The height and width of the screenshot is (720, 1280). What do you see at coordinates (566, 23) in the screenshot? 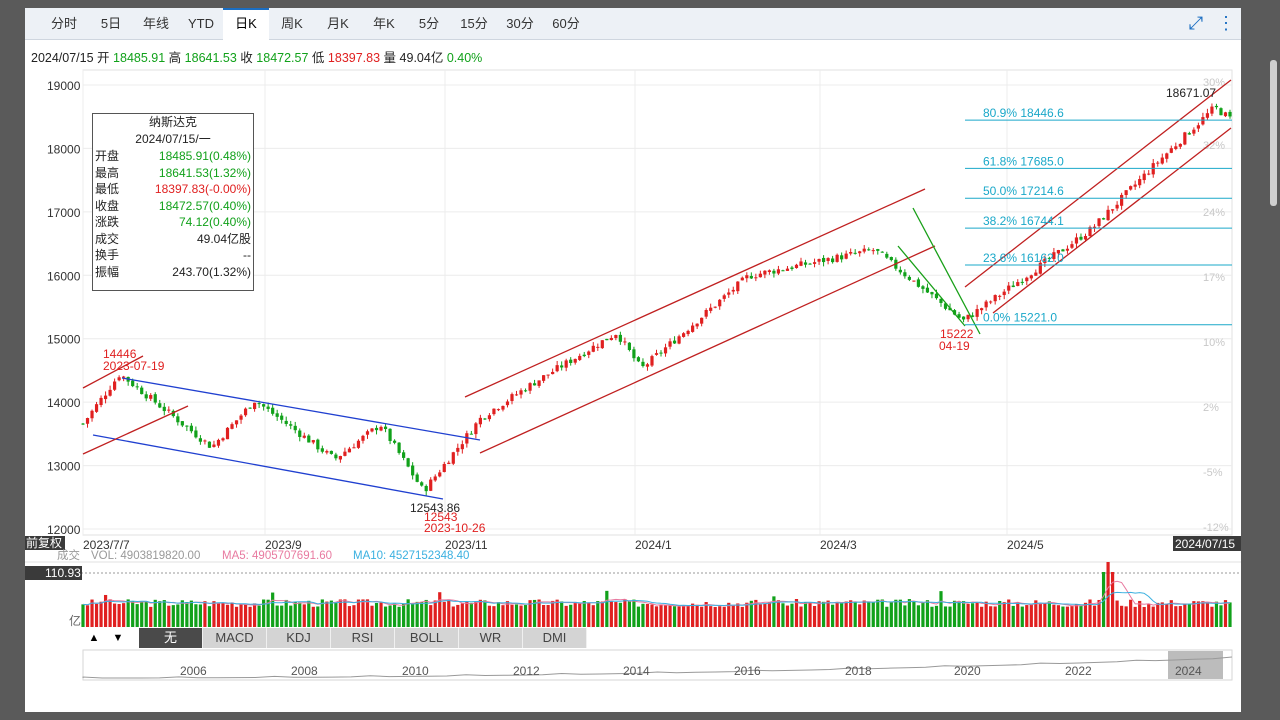
I see `tab-11: 60分` at bounding box center [566, 23].